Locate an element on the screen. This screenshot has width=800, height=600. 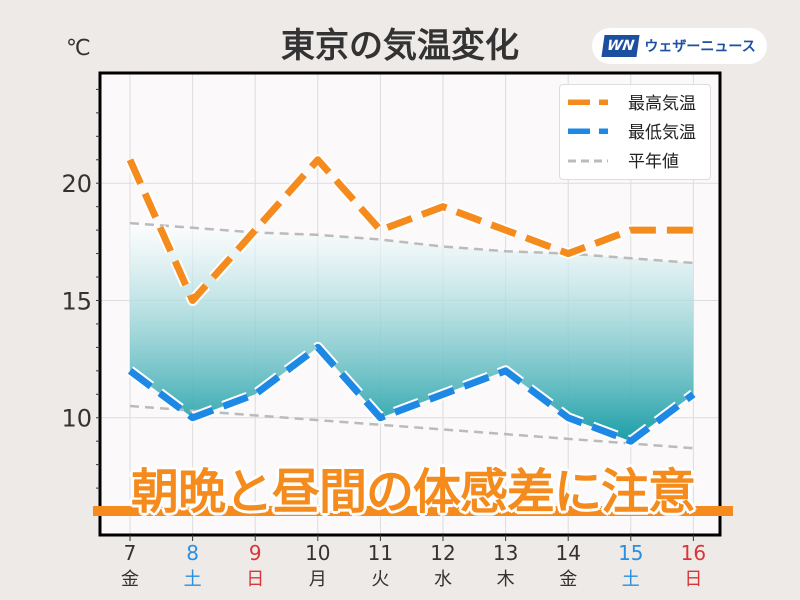
logo-mark: WN is located at coordinates (620, 46).